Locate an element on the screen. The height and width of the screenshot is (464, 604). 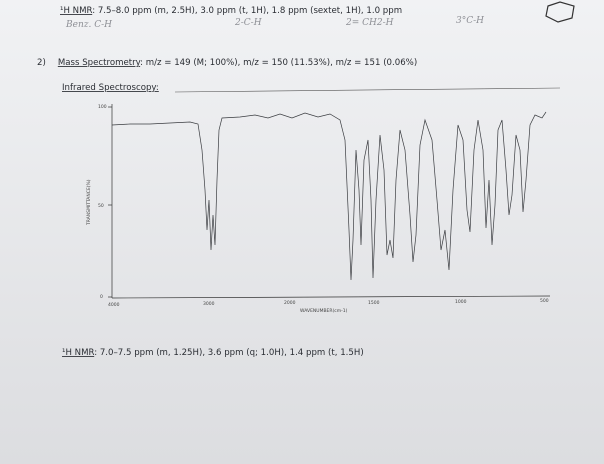
rule is located at coordinates (367, 90).